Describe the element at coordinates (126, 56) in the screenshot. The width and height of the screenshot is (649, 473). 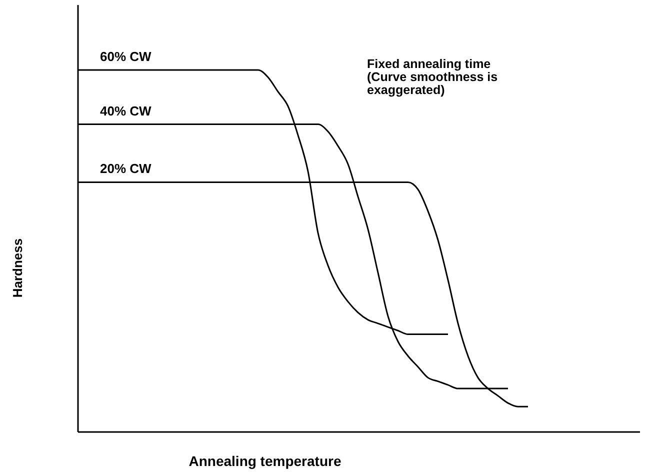
I see `series-label: 60% CW` at that location.